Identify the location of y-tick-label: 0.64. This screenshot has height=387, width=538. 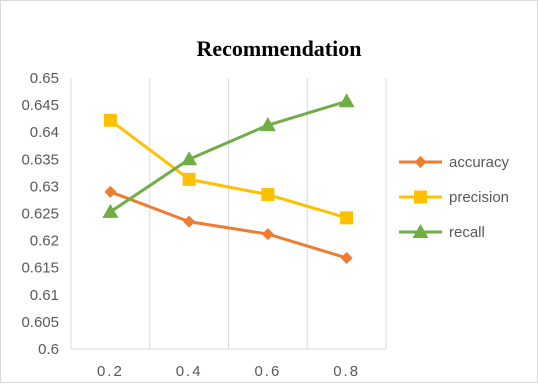
(44, 132).